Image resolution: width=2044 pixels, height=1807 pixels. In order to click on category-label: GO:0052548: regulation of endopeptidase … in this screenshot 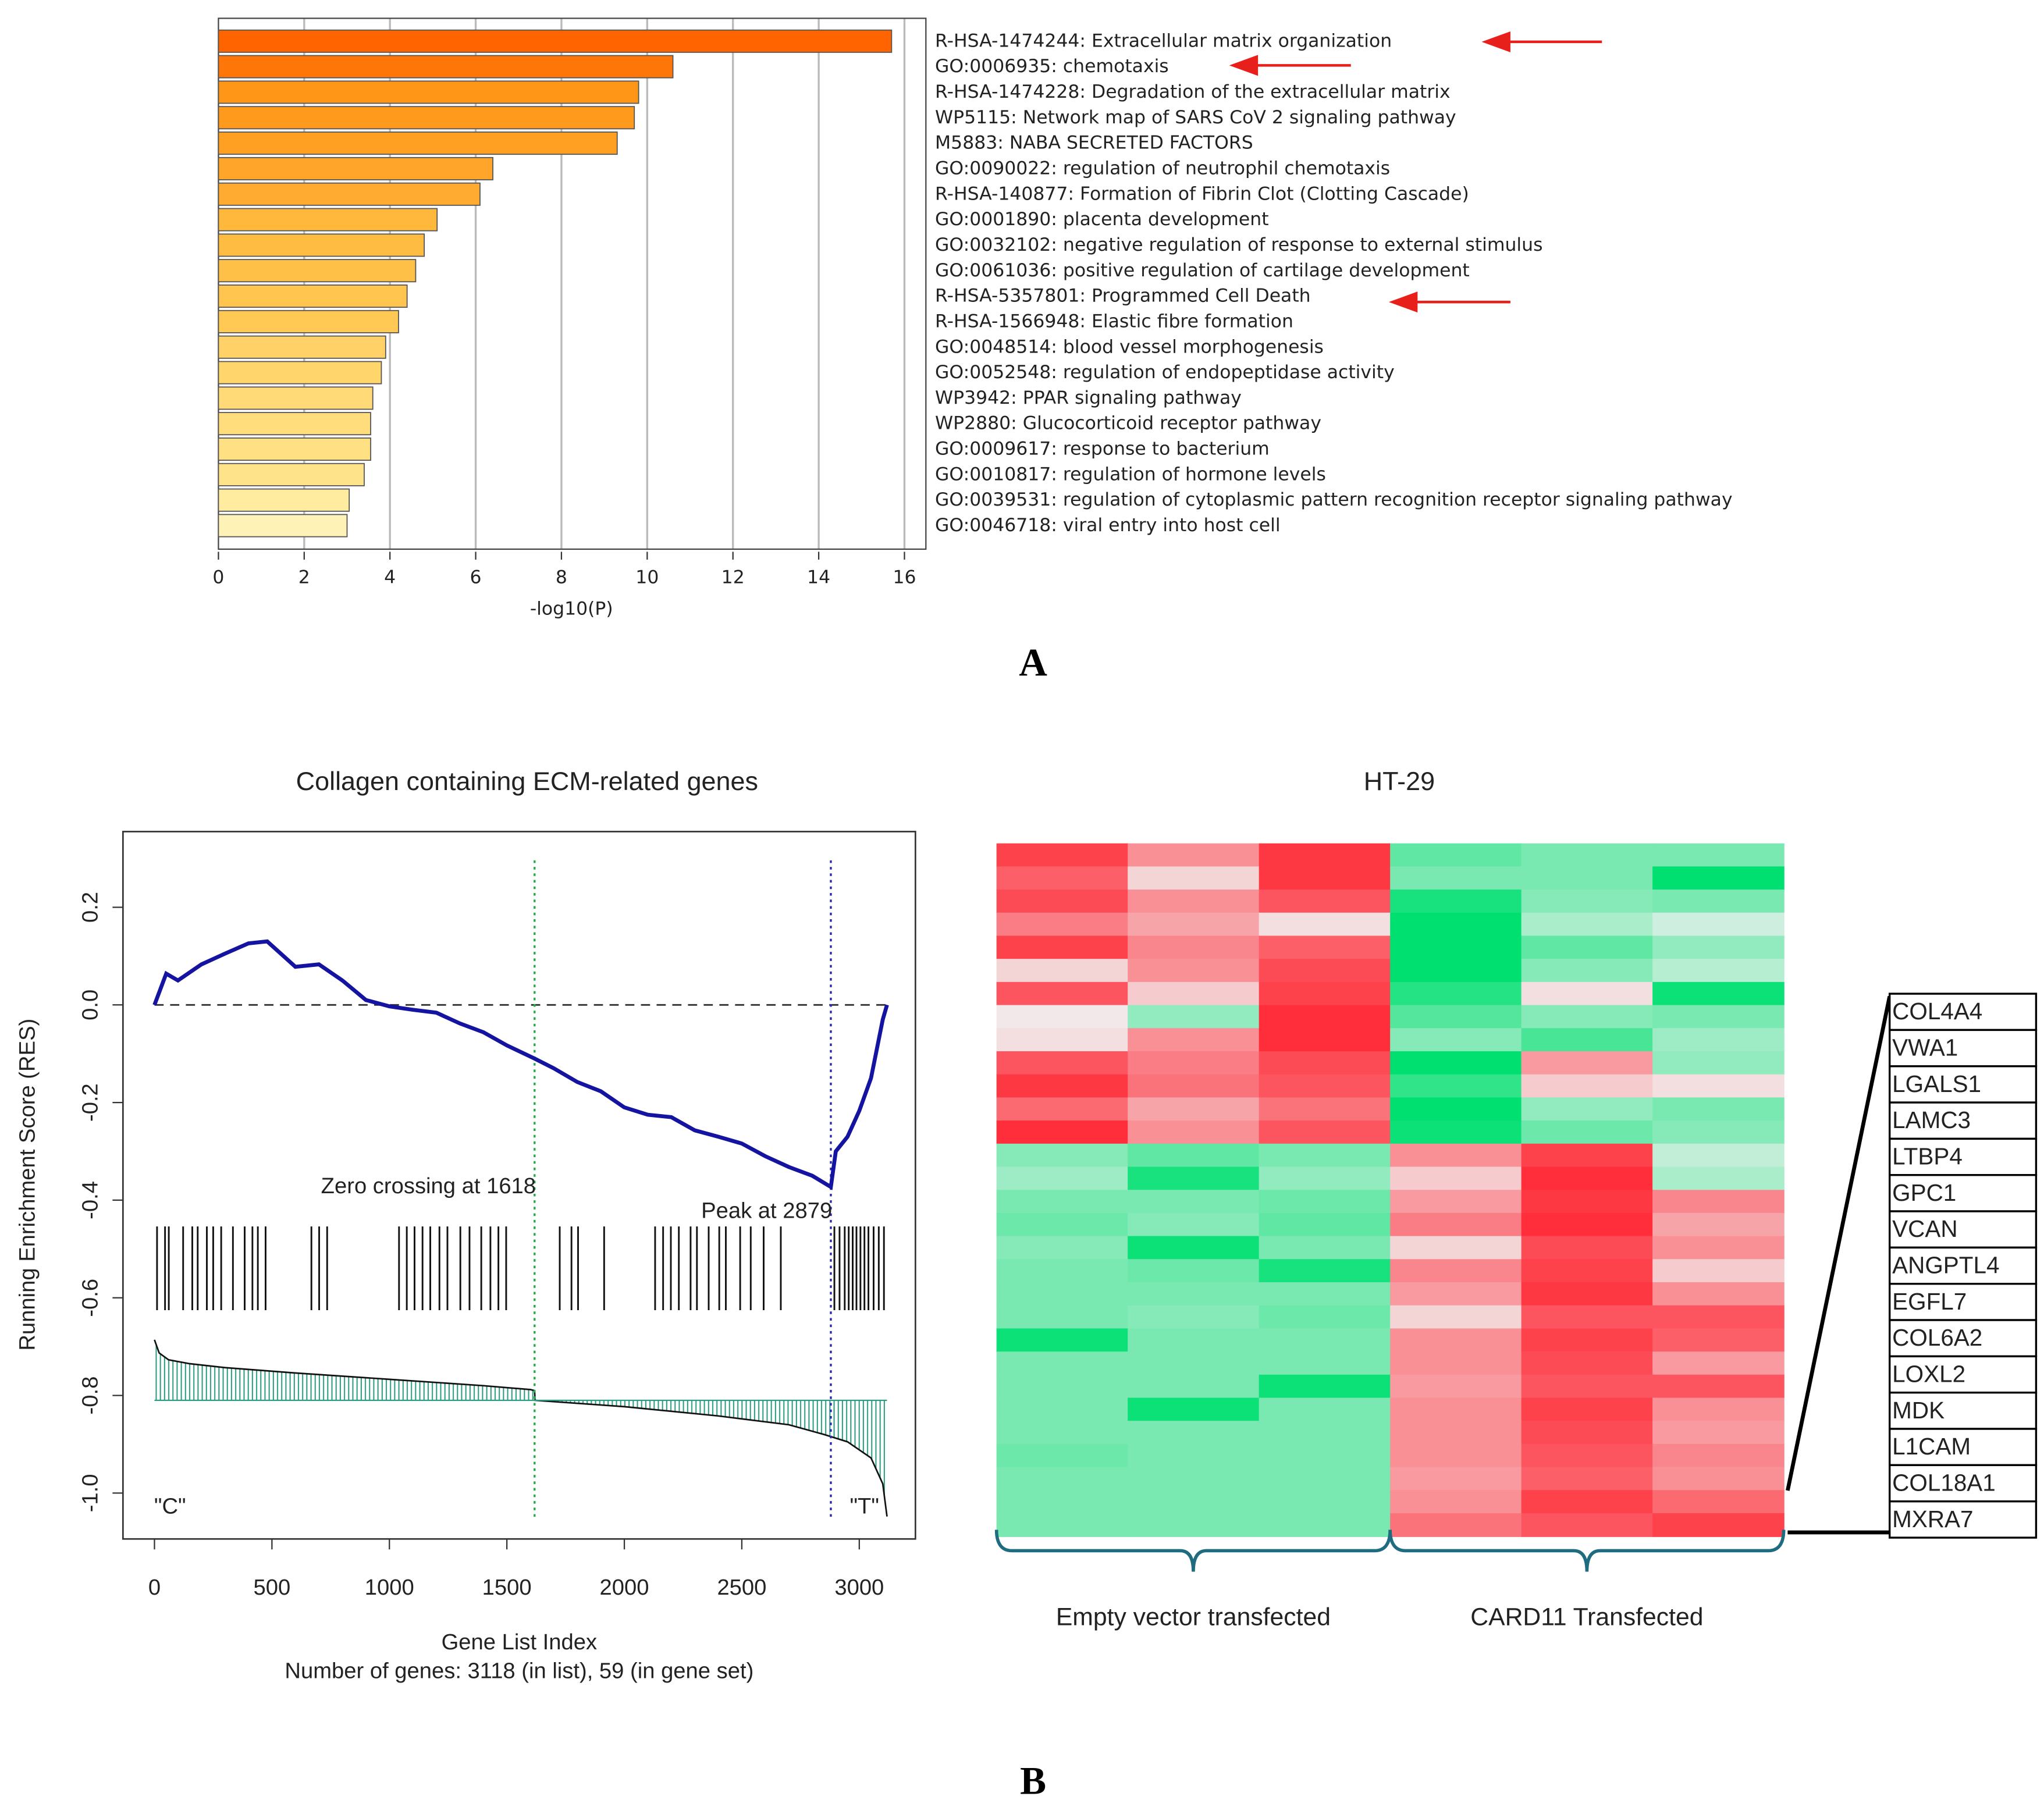, I will do `click(1165, 372)`.